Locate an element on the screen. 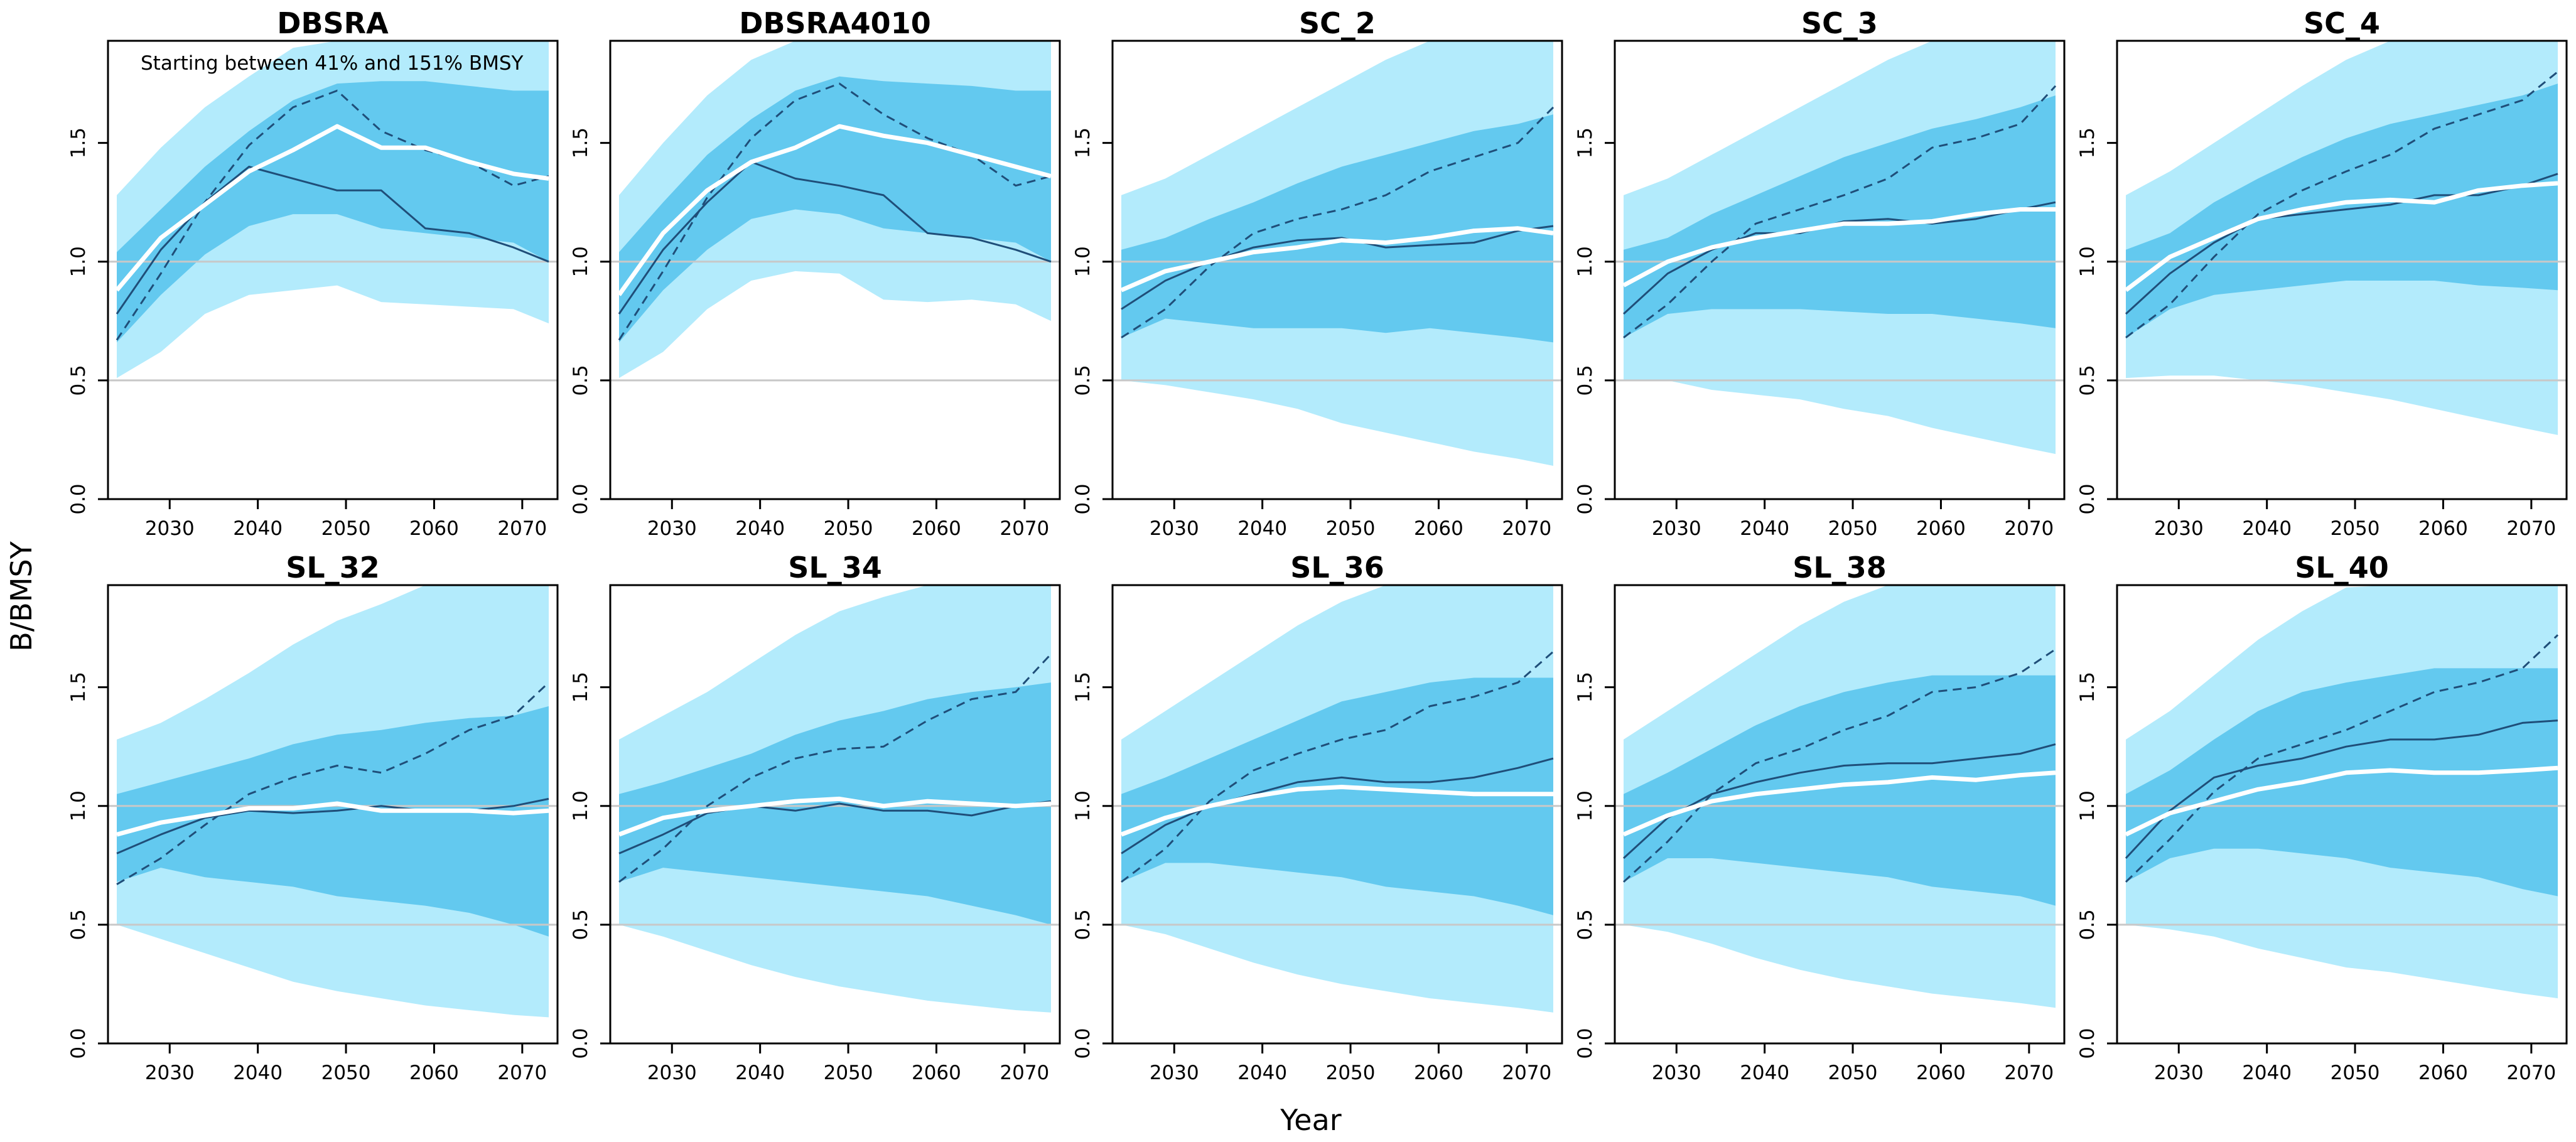  panel-sc-3: SC_3 2030 2040 2050 2060 2070 0.0 0.5 1.0 1.5 is located at coordinates (1820, 273).